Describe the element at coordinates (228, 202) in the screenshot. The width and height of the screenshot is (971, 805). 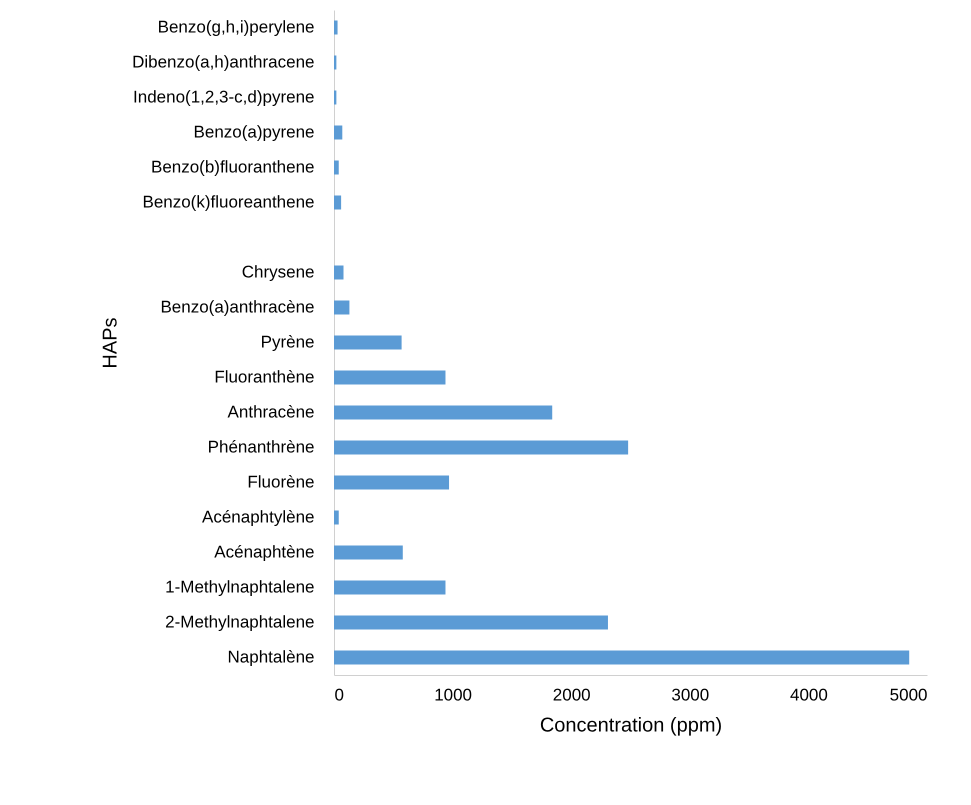
I see `y-tick-label: Benzo(k)fluoreanthene` at that location.